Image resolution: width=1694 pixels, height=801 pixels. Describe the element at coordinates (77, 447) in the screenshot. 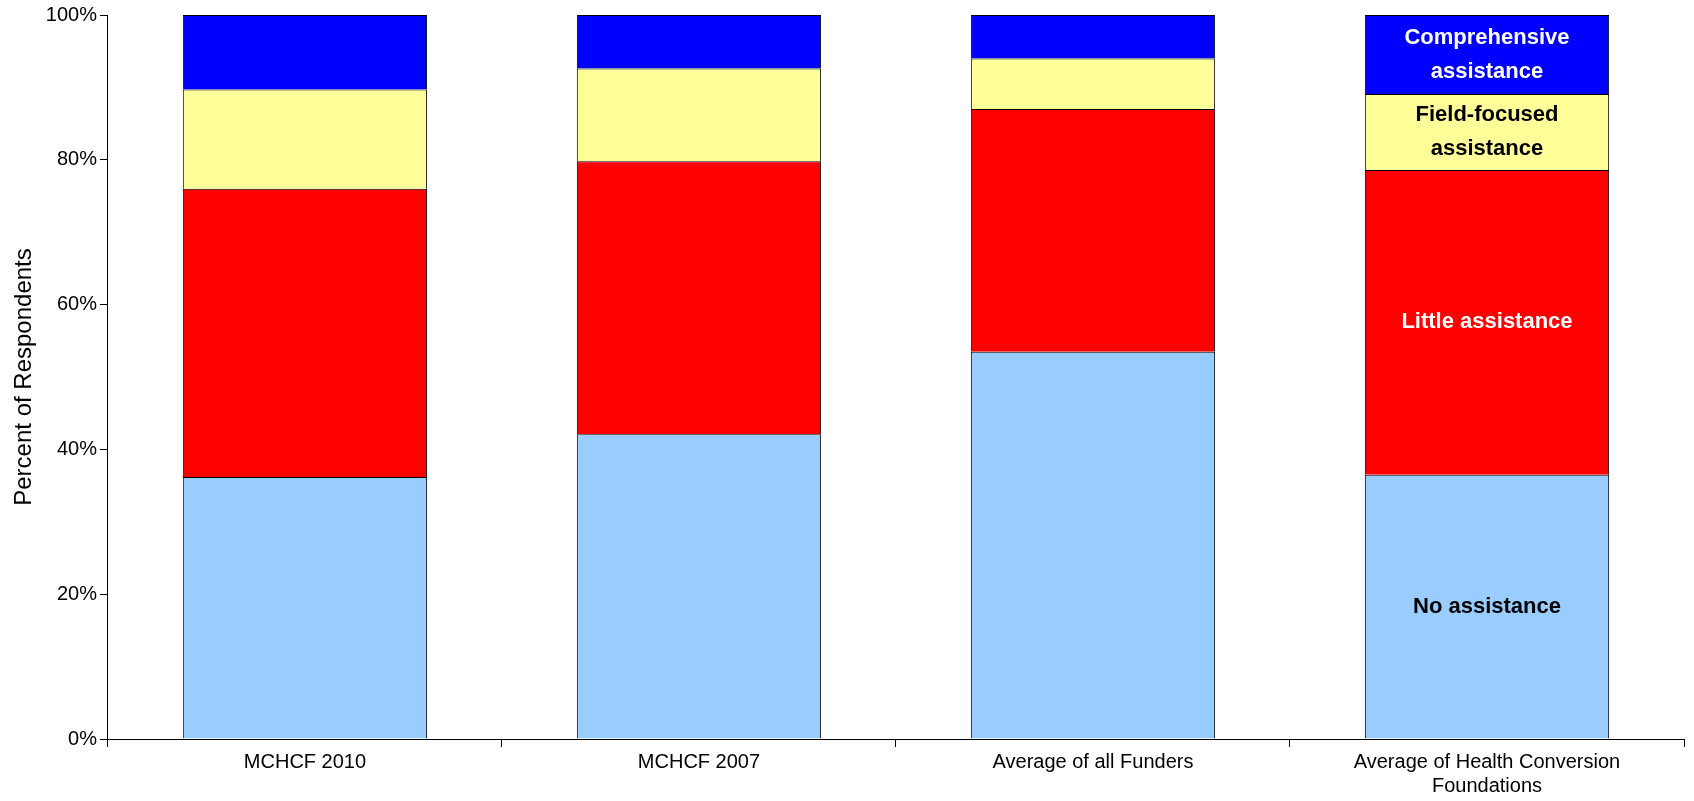

I see `y-tick-label: 40%` at that location.